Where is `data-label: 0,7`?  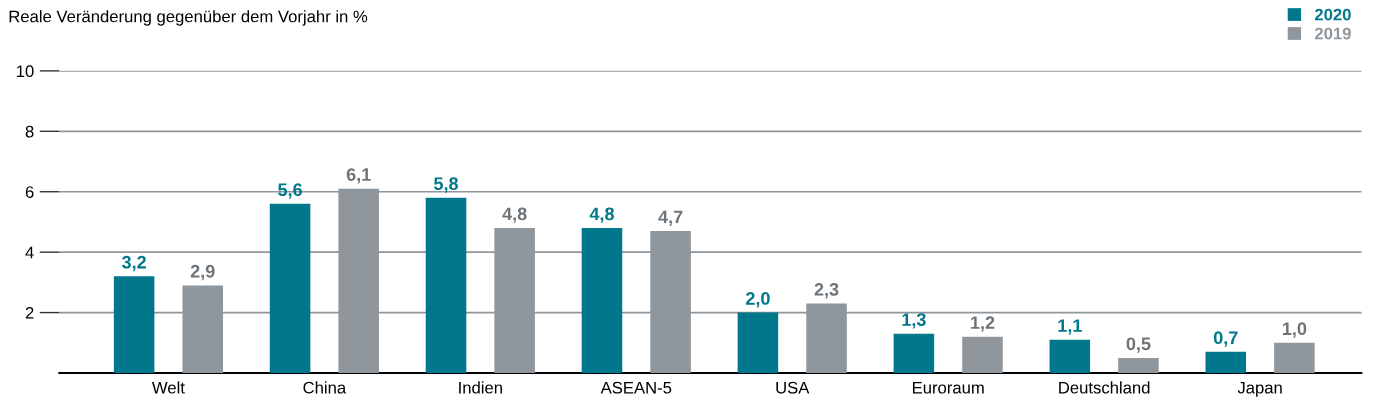 data-label: 0,7 is located at coordinates (1225, 339).